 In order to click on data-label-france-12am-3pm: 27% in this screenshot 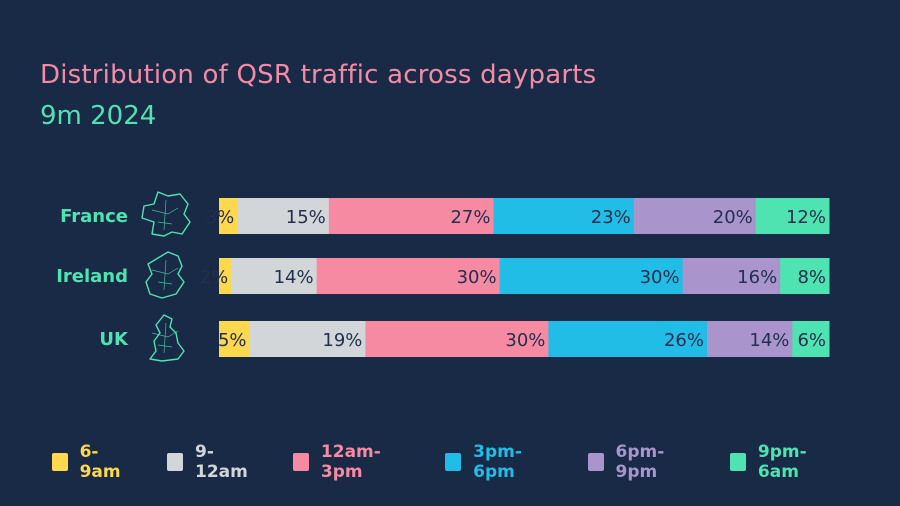, I will do `click(470, 217)`.